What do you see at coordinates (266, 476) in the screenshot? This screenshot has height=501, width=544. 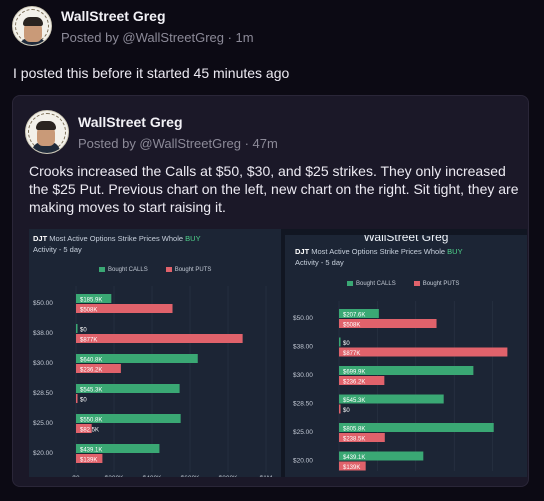 I see `x-tick-label: $1M` at bounding box center [266, 476].